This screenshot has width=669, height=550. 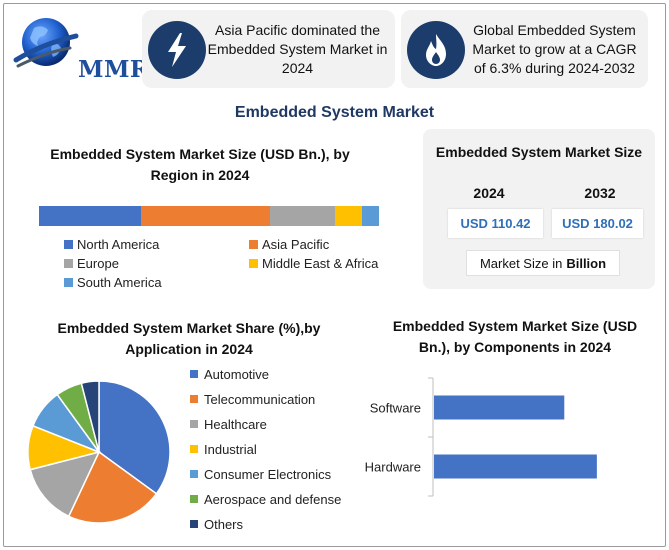 I want to click on region-bar-segment-asia-pacific, so click(x=206, y=216).